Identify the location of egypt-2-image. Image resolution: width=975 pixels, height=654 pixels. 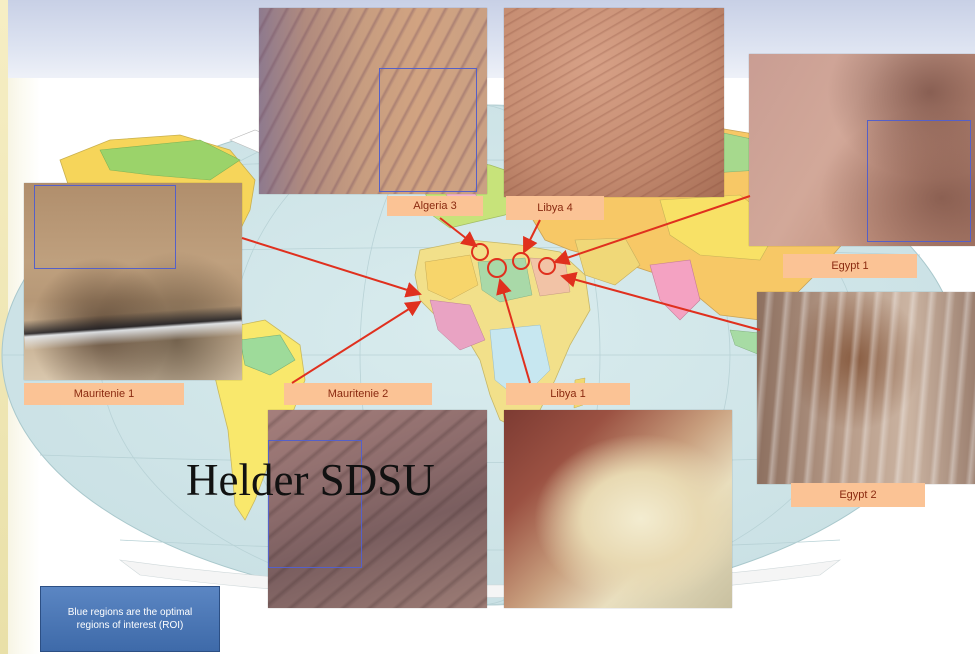
(866, 388).